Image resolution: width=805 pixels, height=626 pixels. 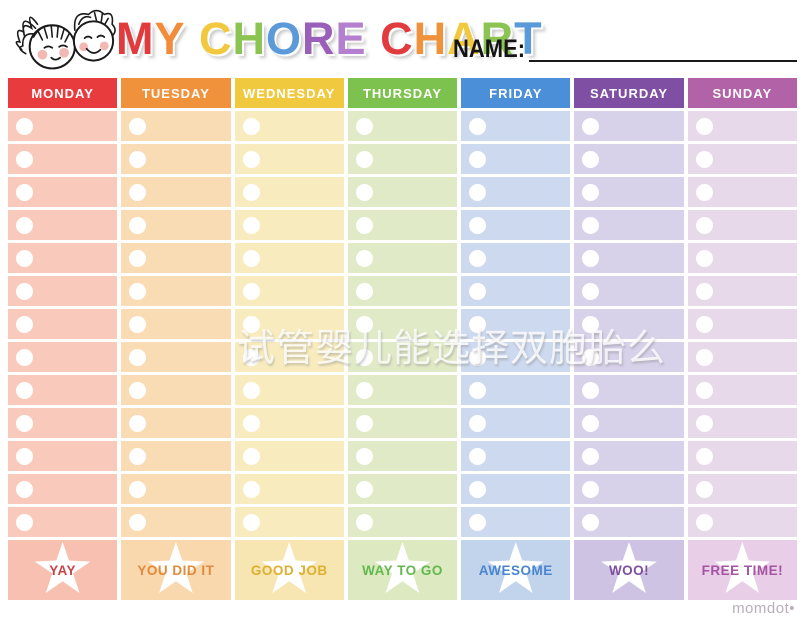 What do you see at coordinates (662, 47) in the screenshot?
I see `name-input-line` at bounding box center [662, 47].